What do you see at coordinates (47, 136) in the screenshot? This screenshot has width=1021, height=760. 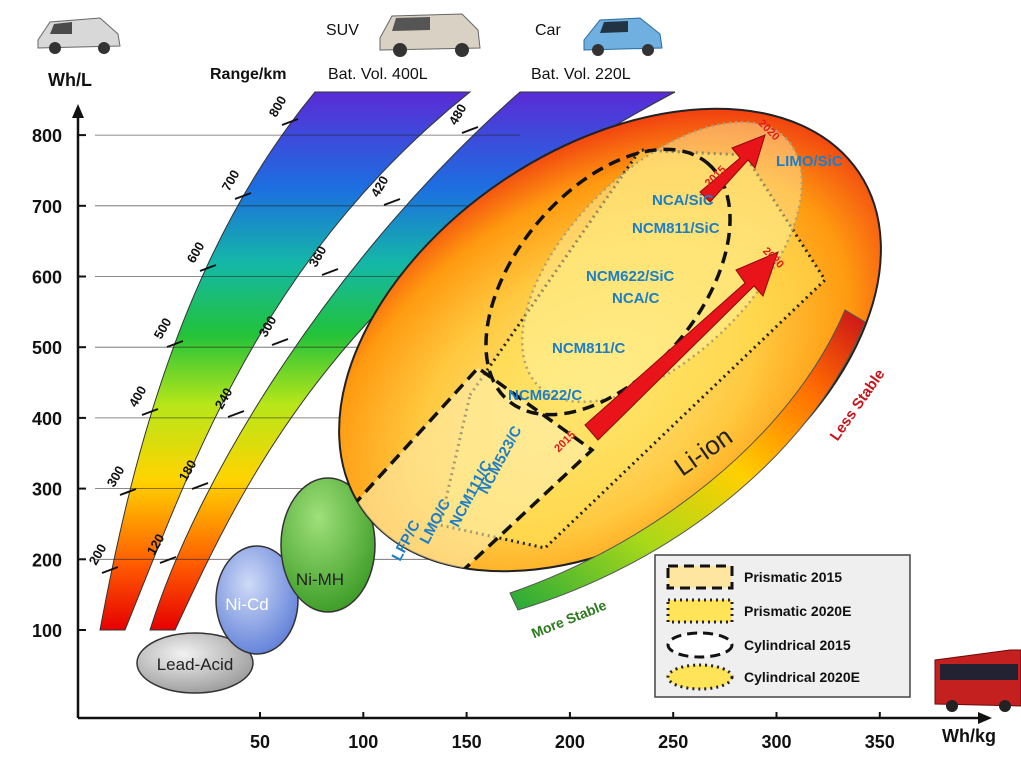 I see `y-tick-label: 800` at bounding box center [47, 136].